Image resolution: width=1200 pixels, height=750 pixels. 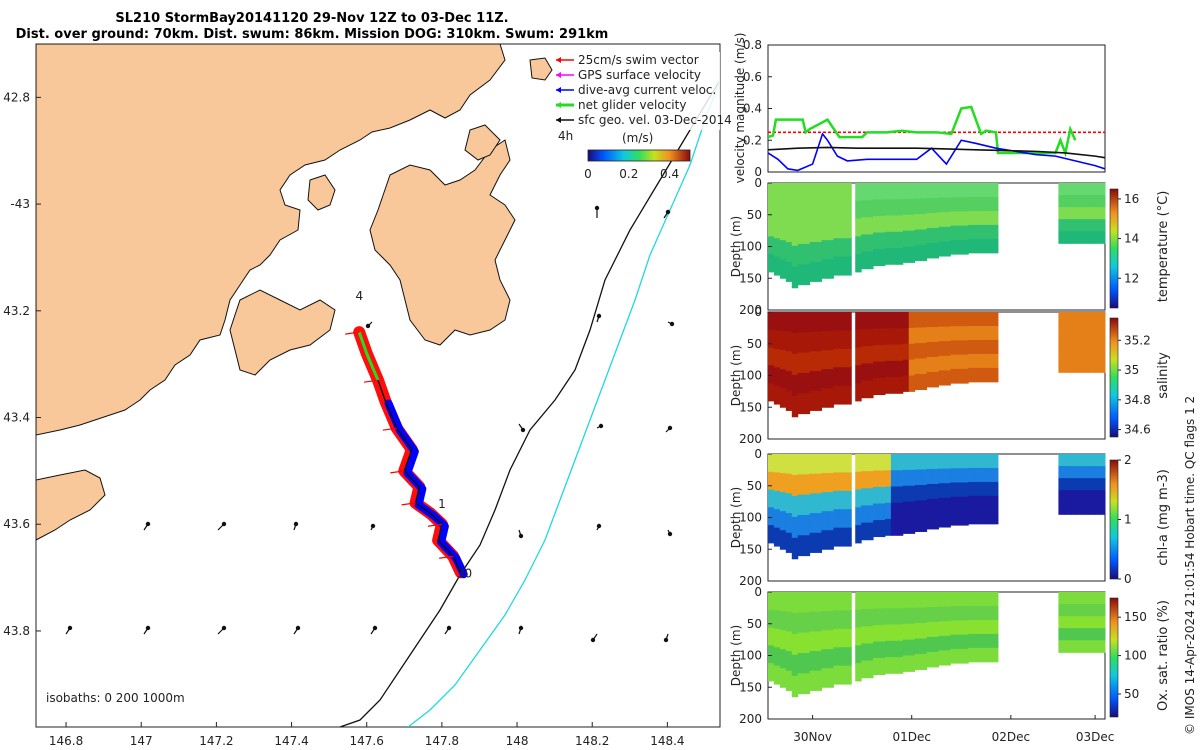 I want to click on time-tick-label: 02Dec, so click(x=1011, y=737).